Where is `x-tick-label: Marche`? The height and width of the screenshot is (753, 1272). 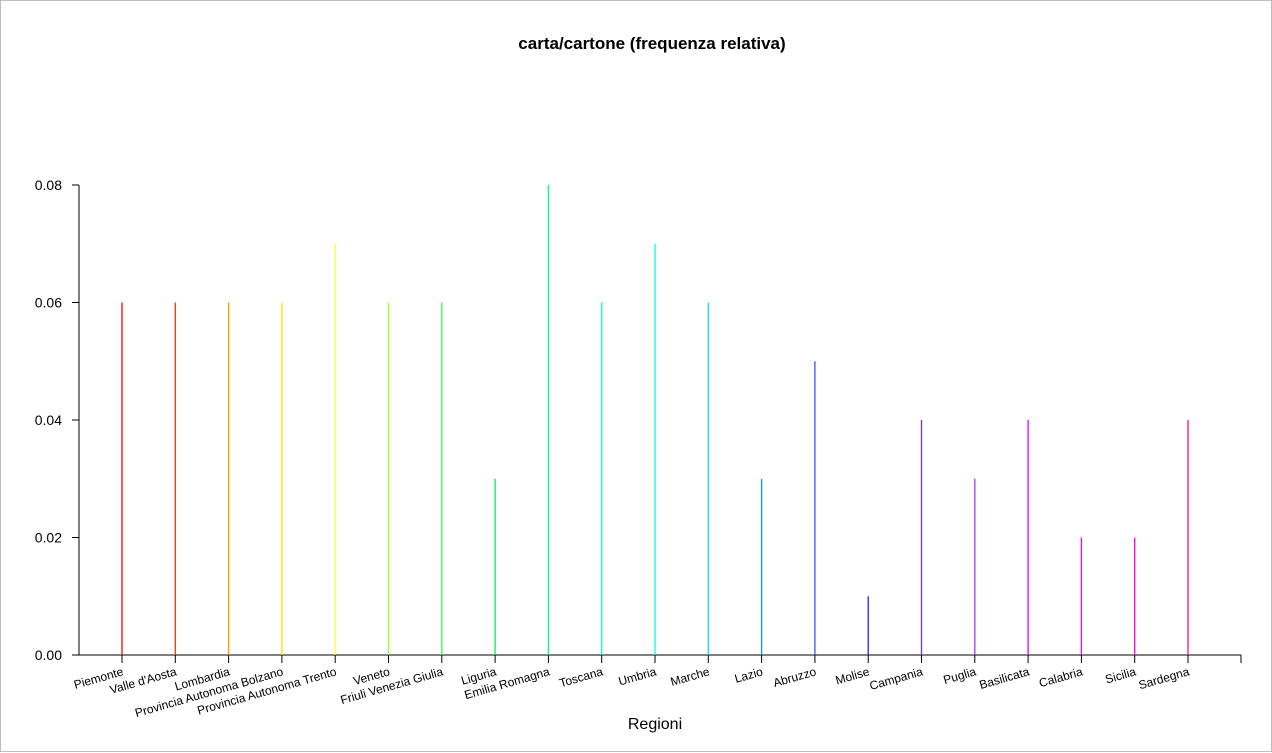 x-tick-label: Marche is located at coordinates (690, 676).